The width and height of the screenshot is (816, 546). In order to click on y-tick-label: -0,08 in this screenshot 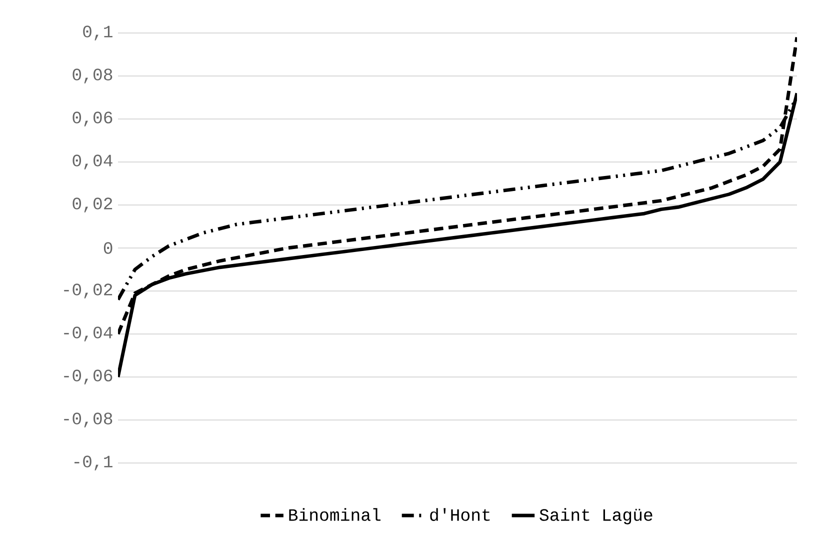, I will do `click(88, 420)`.